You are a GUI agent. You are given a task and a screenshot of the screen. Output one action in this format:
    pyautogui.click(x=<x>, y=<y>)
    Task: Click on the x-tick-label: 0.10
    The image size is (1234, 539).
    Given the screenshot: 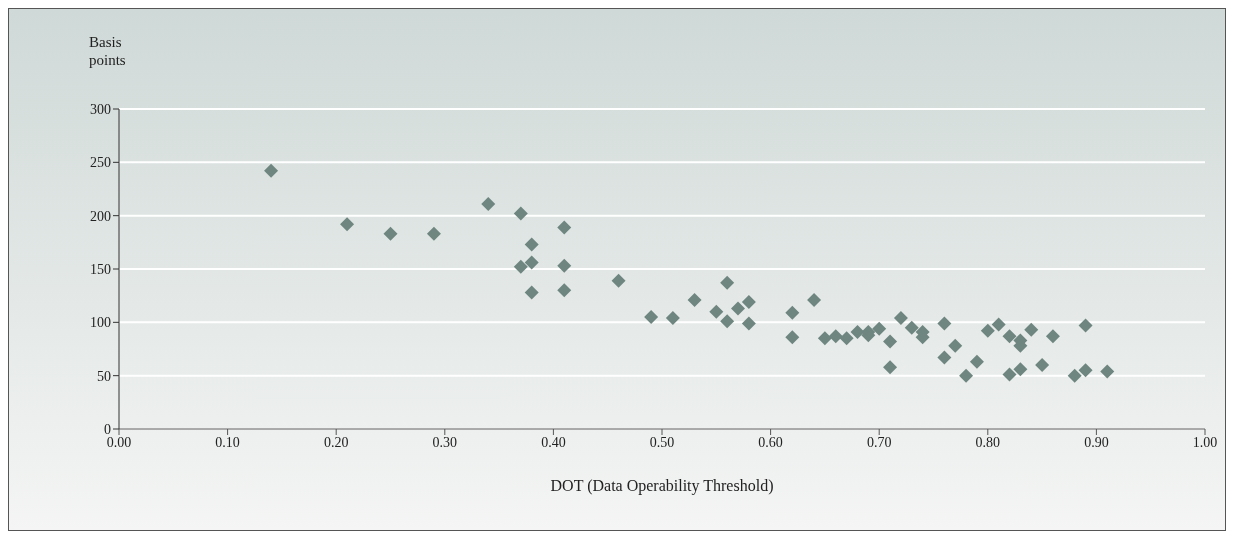 What is the action you would take?
    pyautogui.click(x=227, y=442)
    